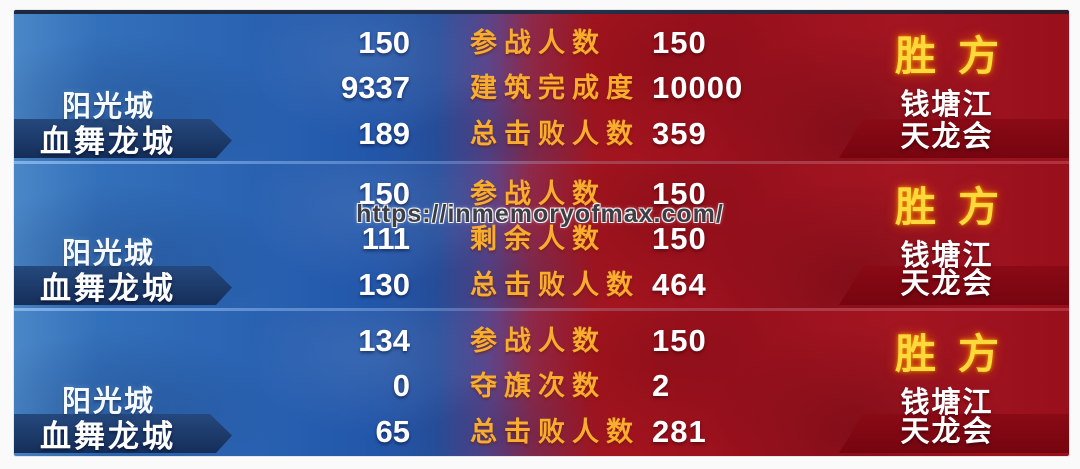 Image resolution: width=1080 pixels, height=469 pixels. Describe the element at coordinates (538, 386) in the screenshot. I see `stat-label: 夺旗次数` at that location.